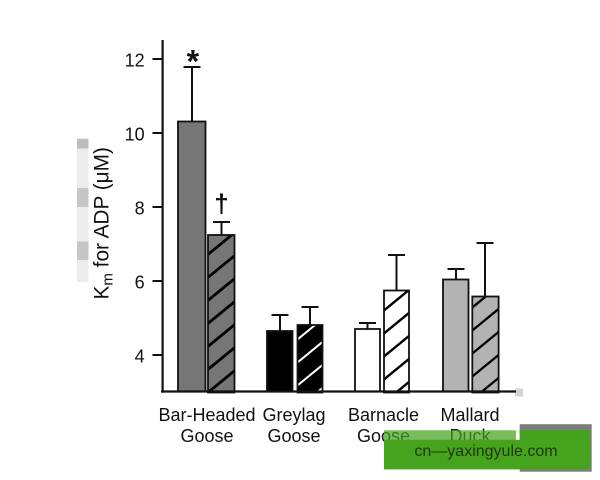 The image size is (600, 480). I want to click on svg-text: Greylag, so click(293, 415).